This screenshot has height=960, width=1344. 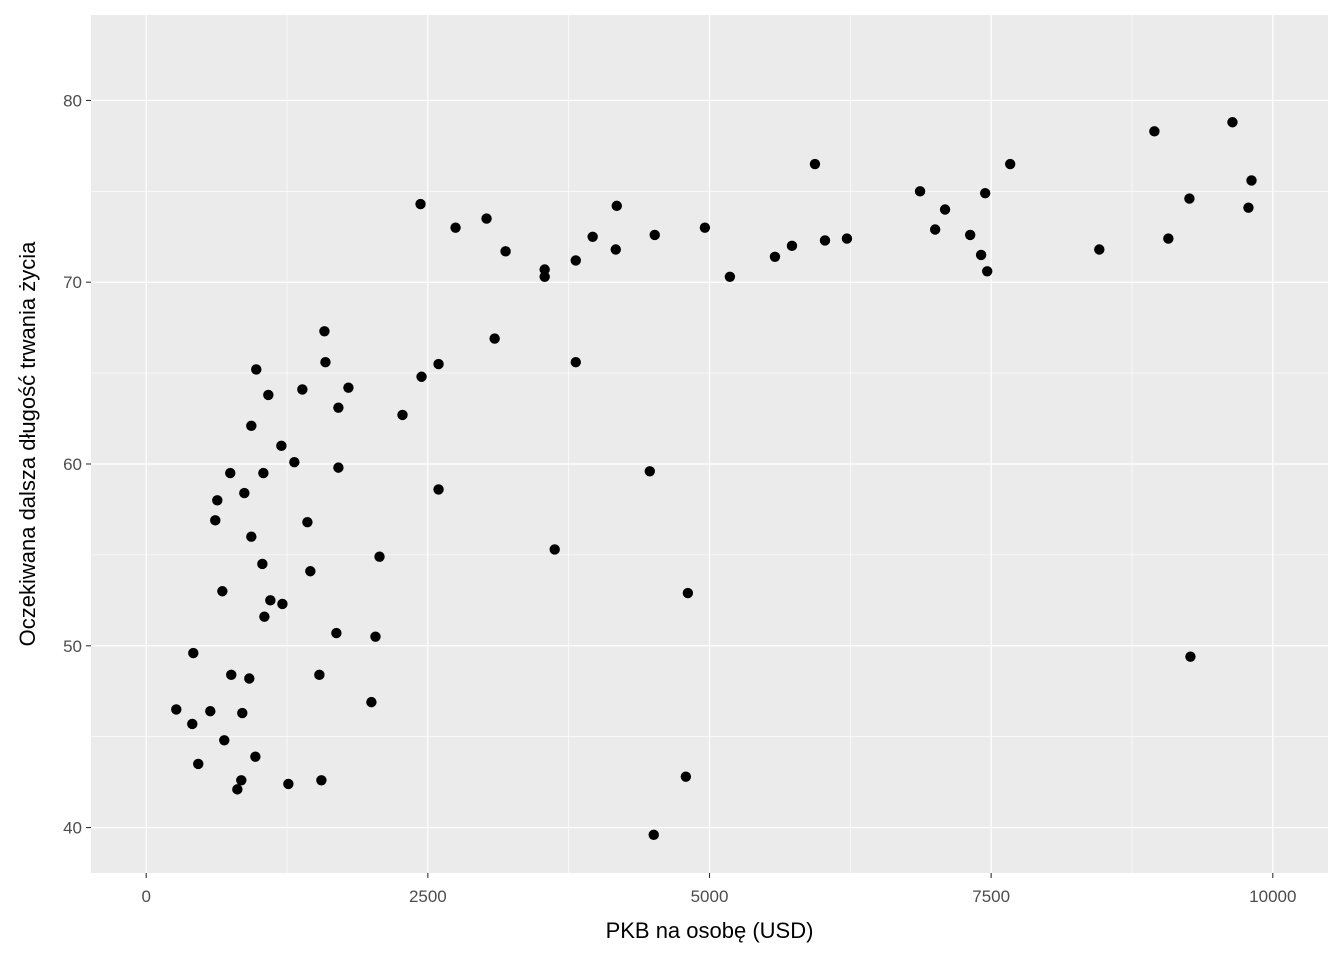 I want to click on x-tick-label: 5000, so click(x=710, y=896).